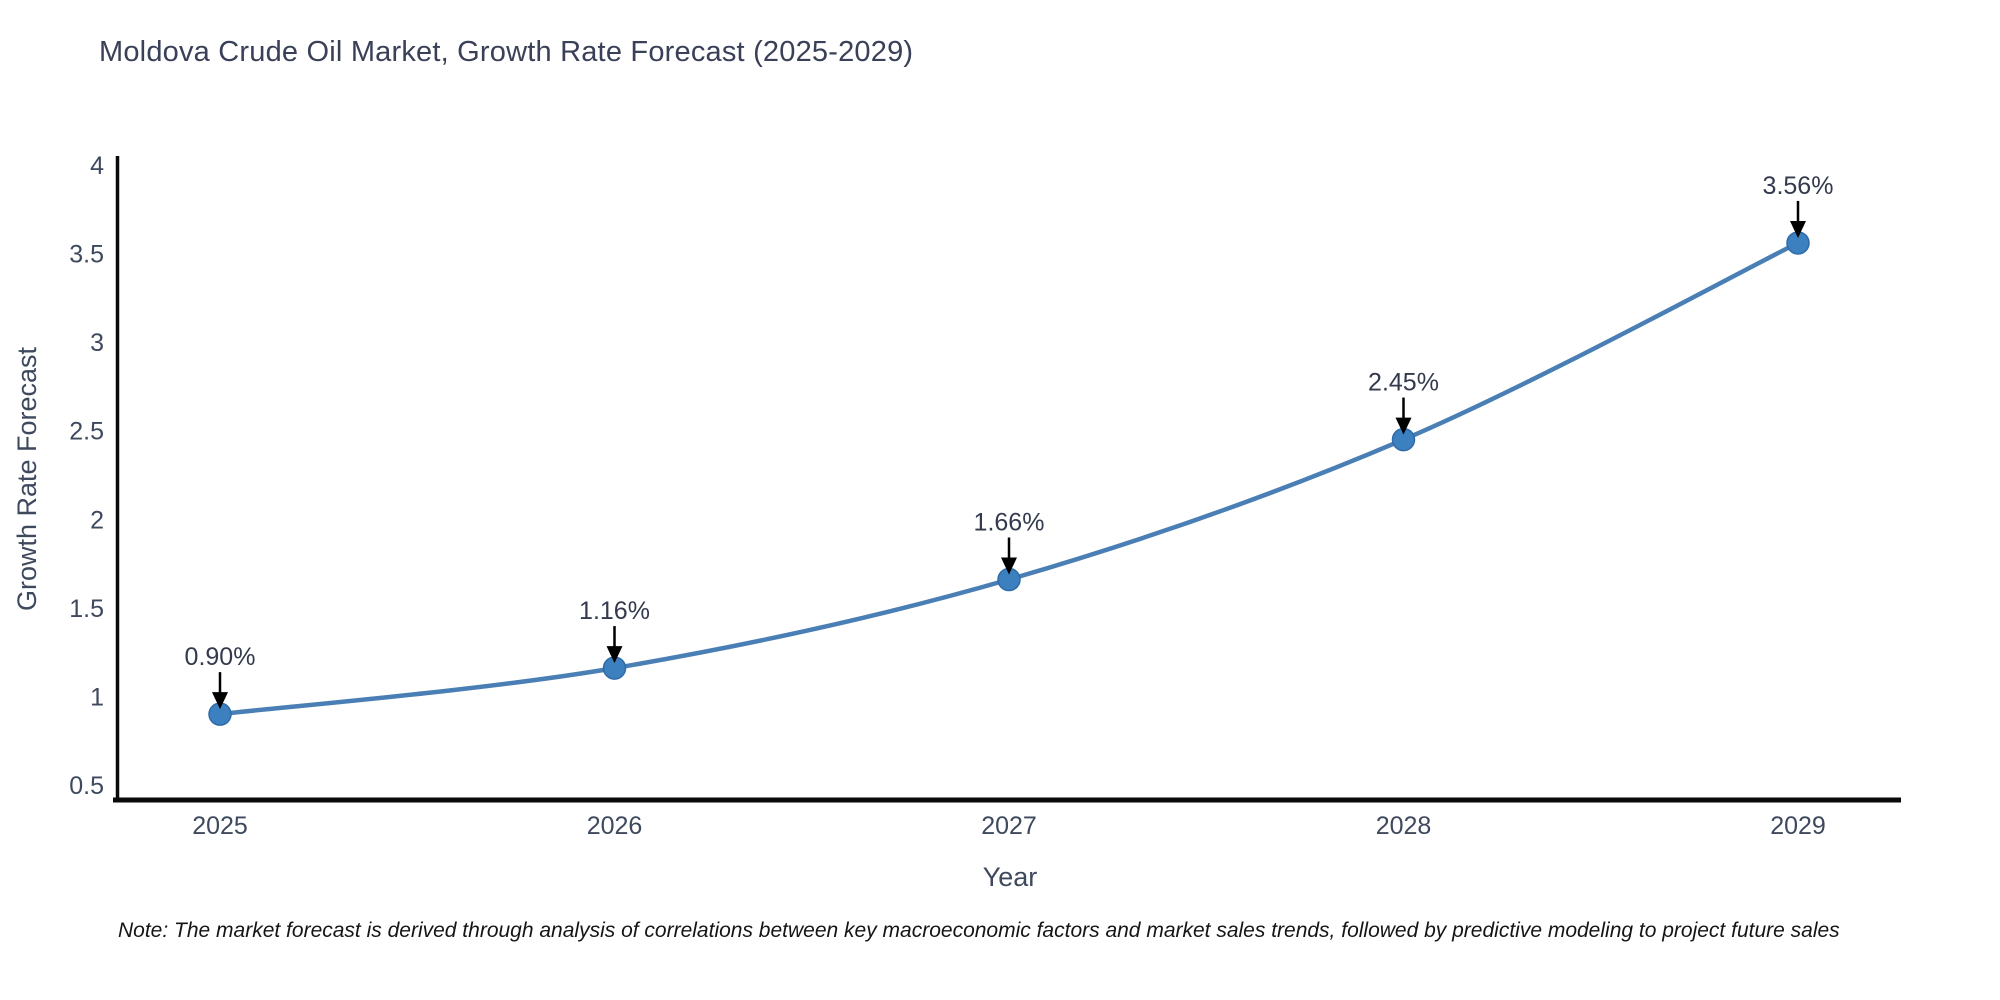  Describe the element at coordinates (615, 826) in the screenshot. I see `x-tick-label: 2026` at that location.